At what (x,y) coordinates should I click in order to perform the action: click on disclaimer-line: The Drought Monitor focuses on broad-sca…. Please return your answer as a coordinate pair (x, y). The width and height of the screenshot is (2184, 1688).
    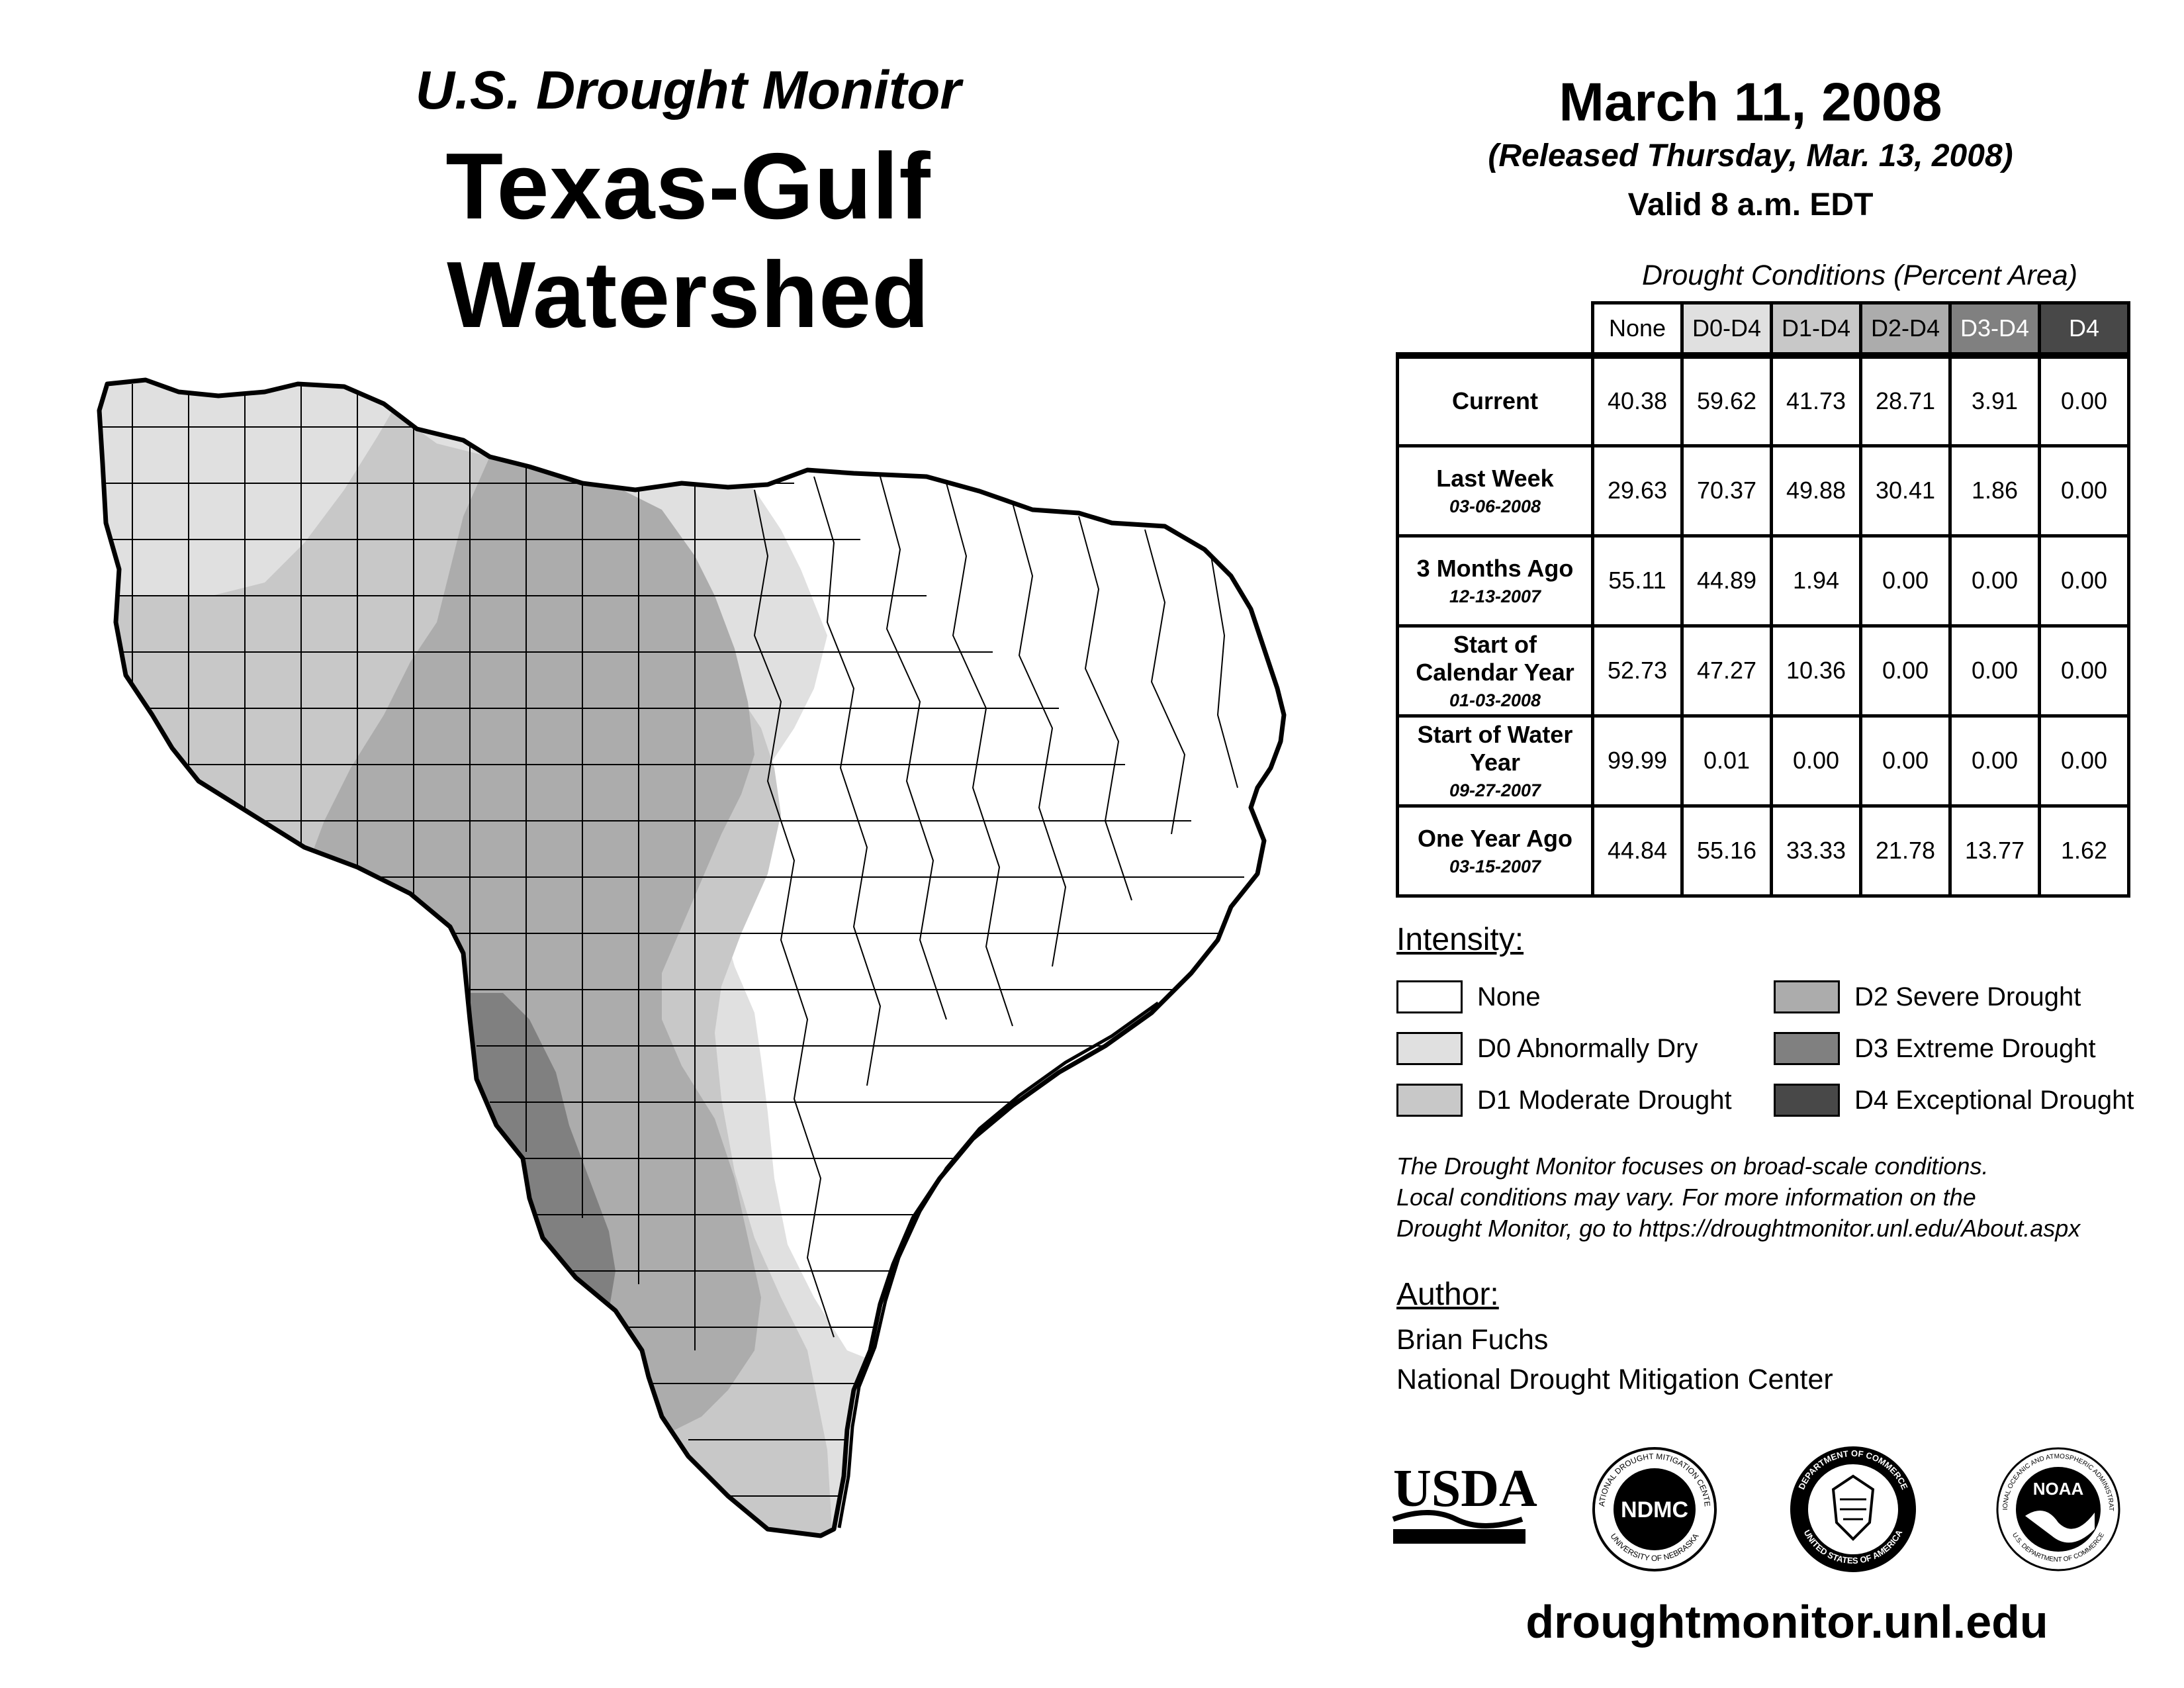
    Looking at the image, I should click on (1692, 1166).